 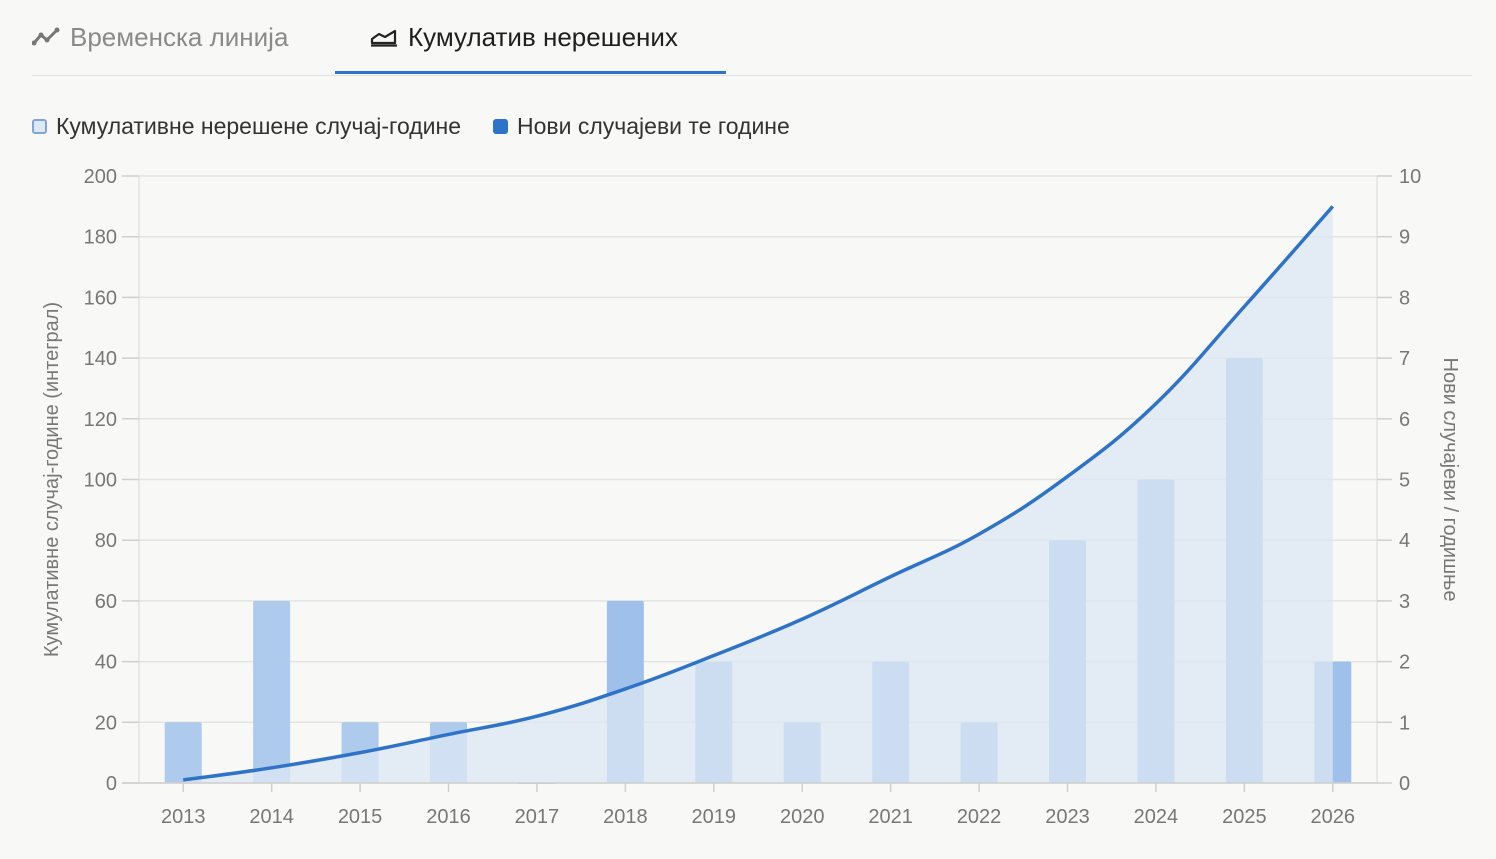 I want to click on x-tick-label: 2026, so click(x=1333, y=817).